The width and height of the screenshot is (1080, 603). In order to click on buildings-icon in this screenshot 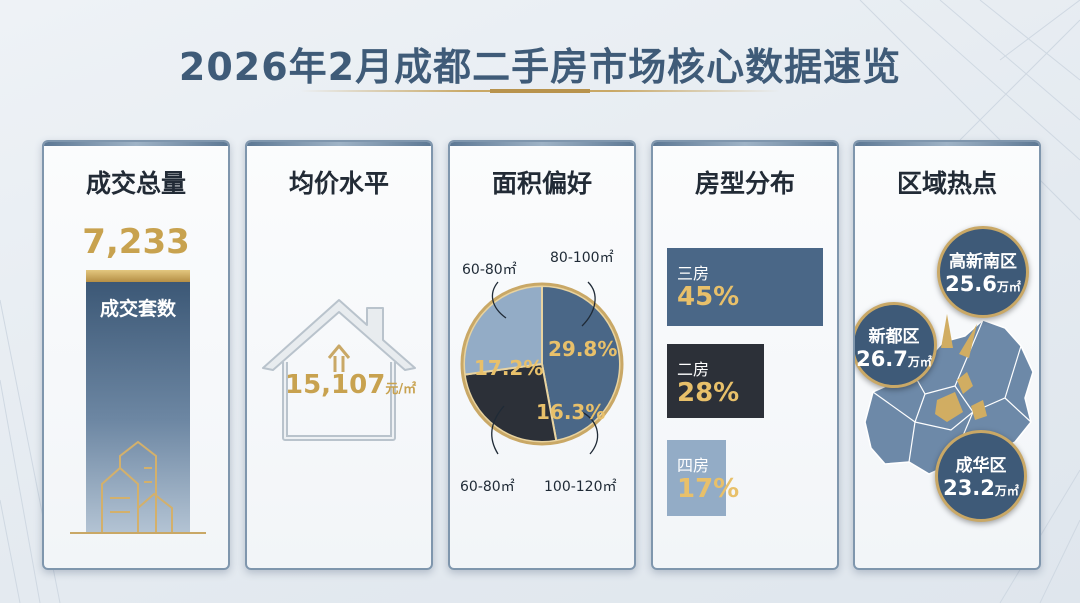, I will do `click(137, 487)`.